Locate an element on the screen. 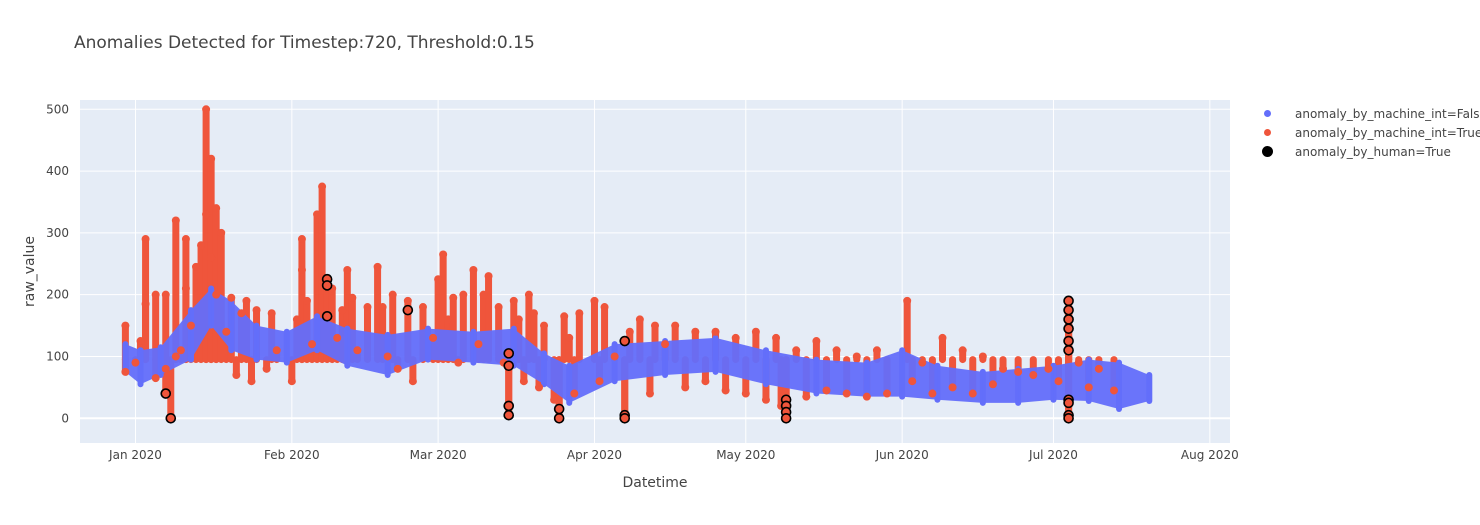 The image size is (1480, 525). y-axis-label: raw_value is located at coordinates (30, 271).